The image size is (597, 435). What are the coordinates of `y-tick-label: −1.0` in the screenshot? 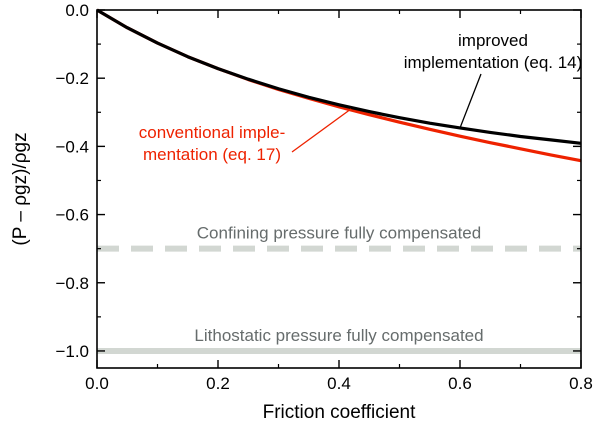 It's located at (72, 351).